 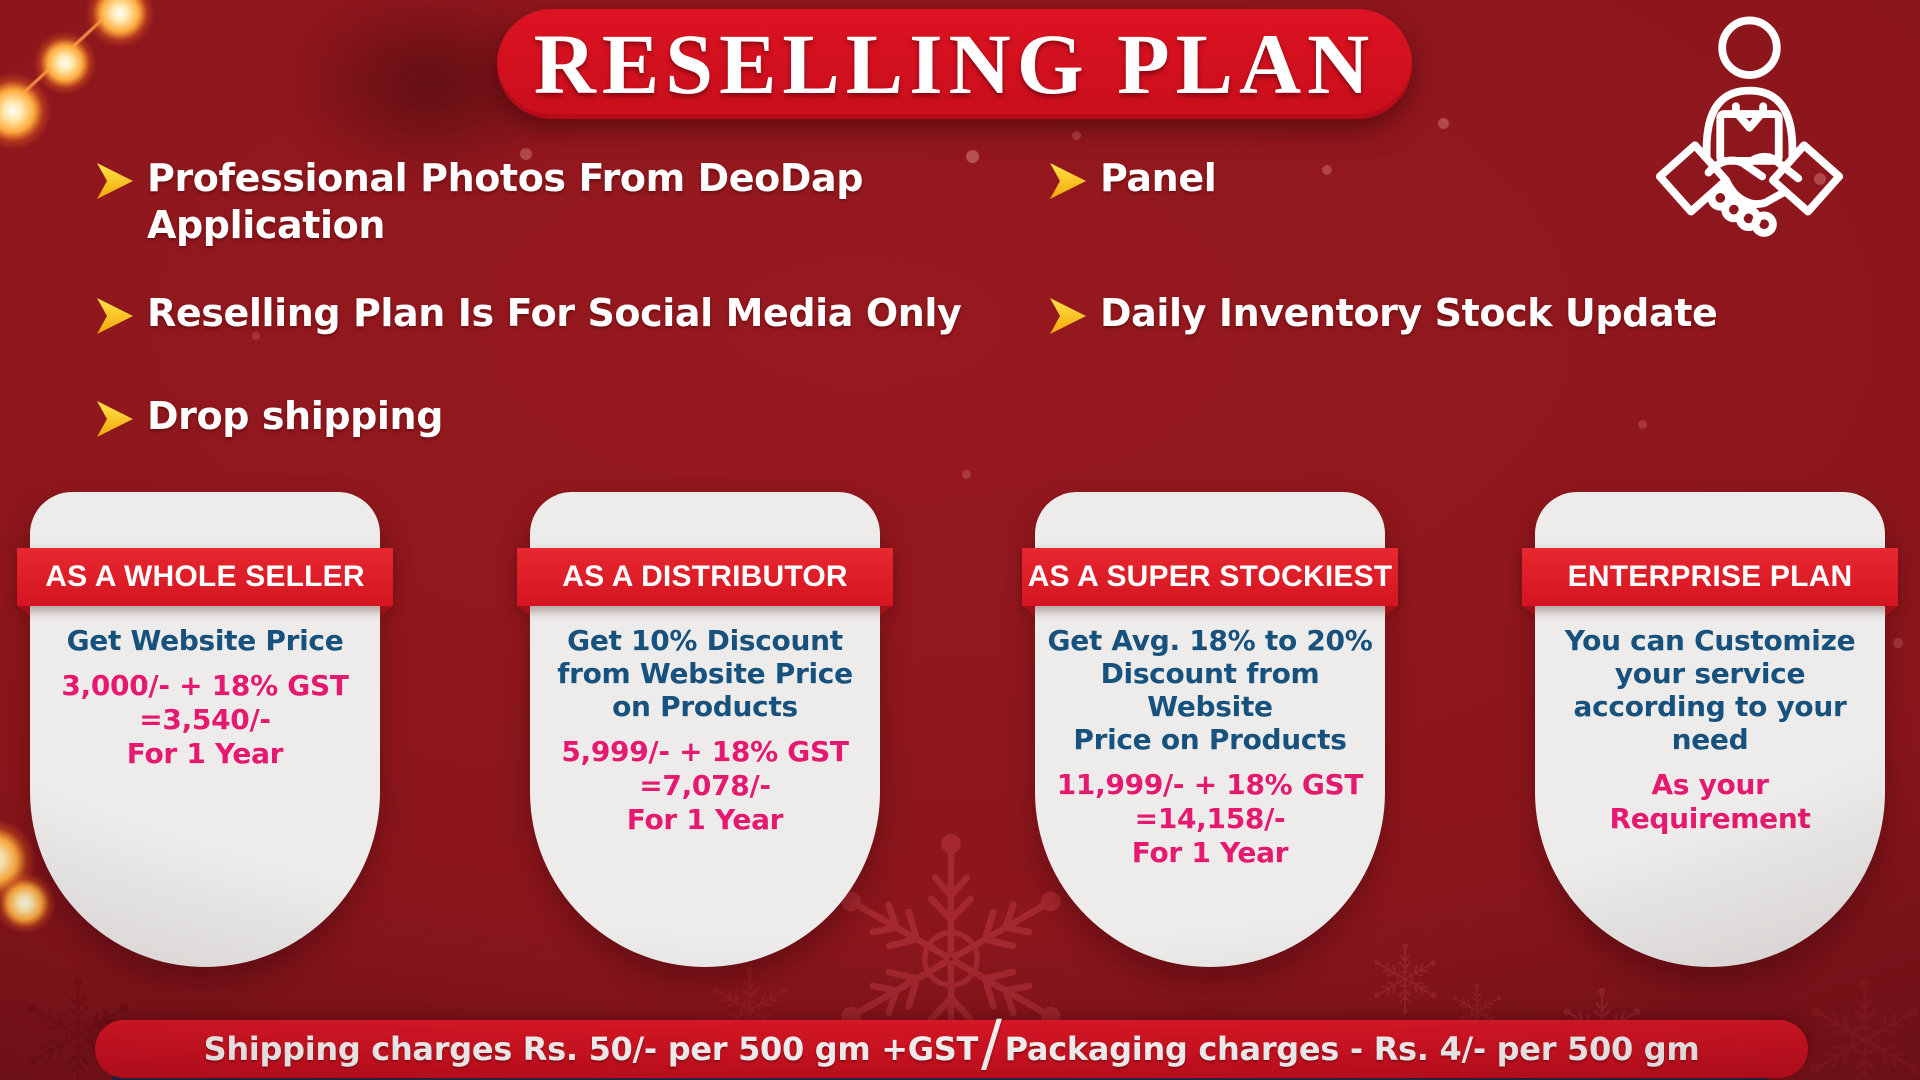 What do you see at coordinates (705, 582) in the screenshot?
I see `plan-ribbon: AS A DISTRIBUTOR` at bounding box center [705, 582].